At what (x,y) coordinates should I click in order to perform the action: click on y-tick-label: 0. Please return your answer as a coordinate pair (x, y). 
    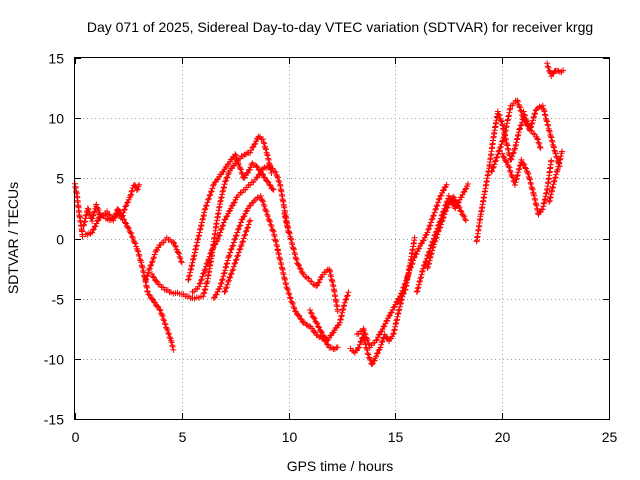
    Looking at the image, I should click on (60, 240).